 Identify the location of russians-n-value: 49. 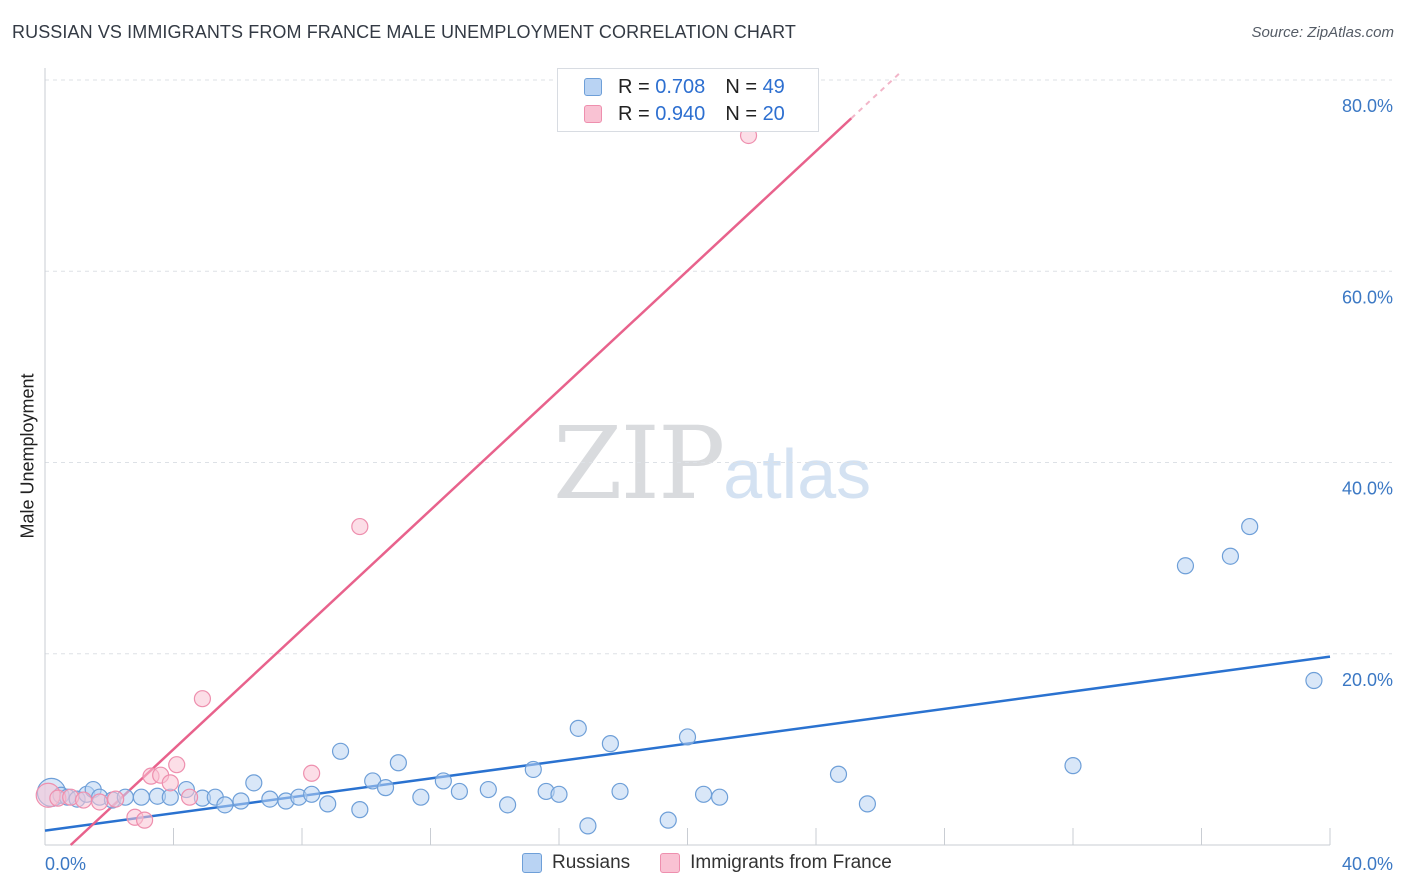
(773, 86).